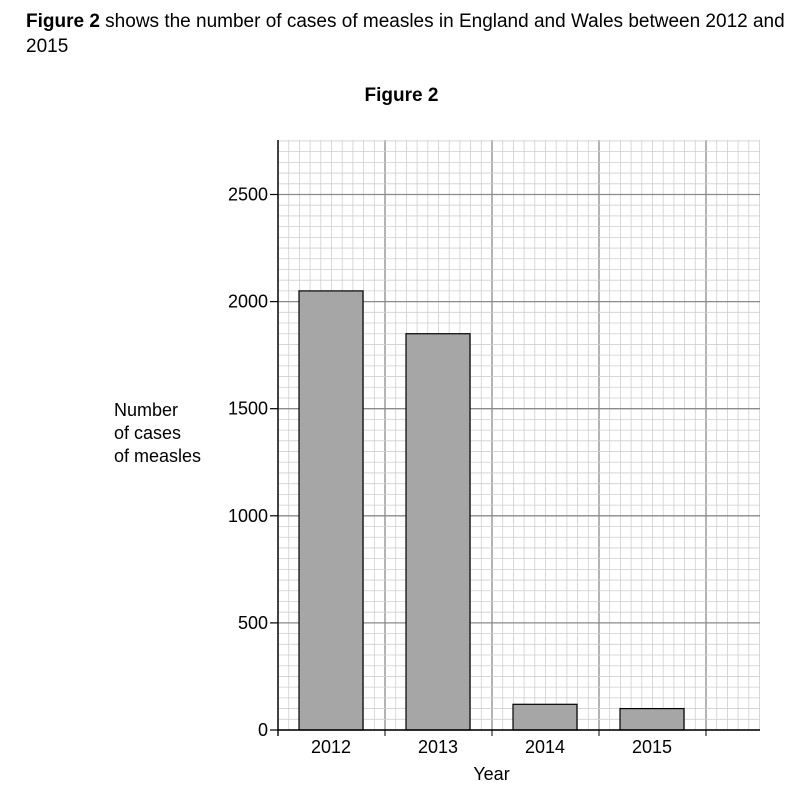 The image size is (803, 795). What do you see at coordinates (331, 747) in the screenshot?
I see `x-tick-label: 2012` at bounding box center [331, 747].